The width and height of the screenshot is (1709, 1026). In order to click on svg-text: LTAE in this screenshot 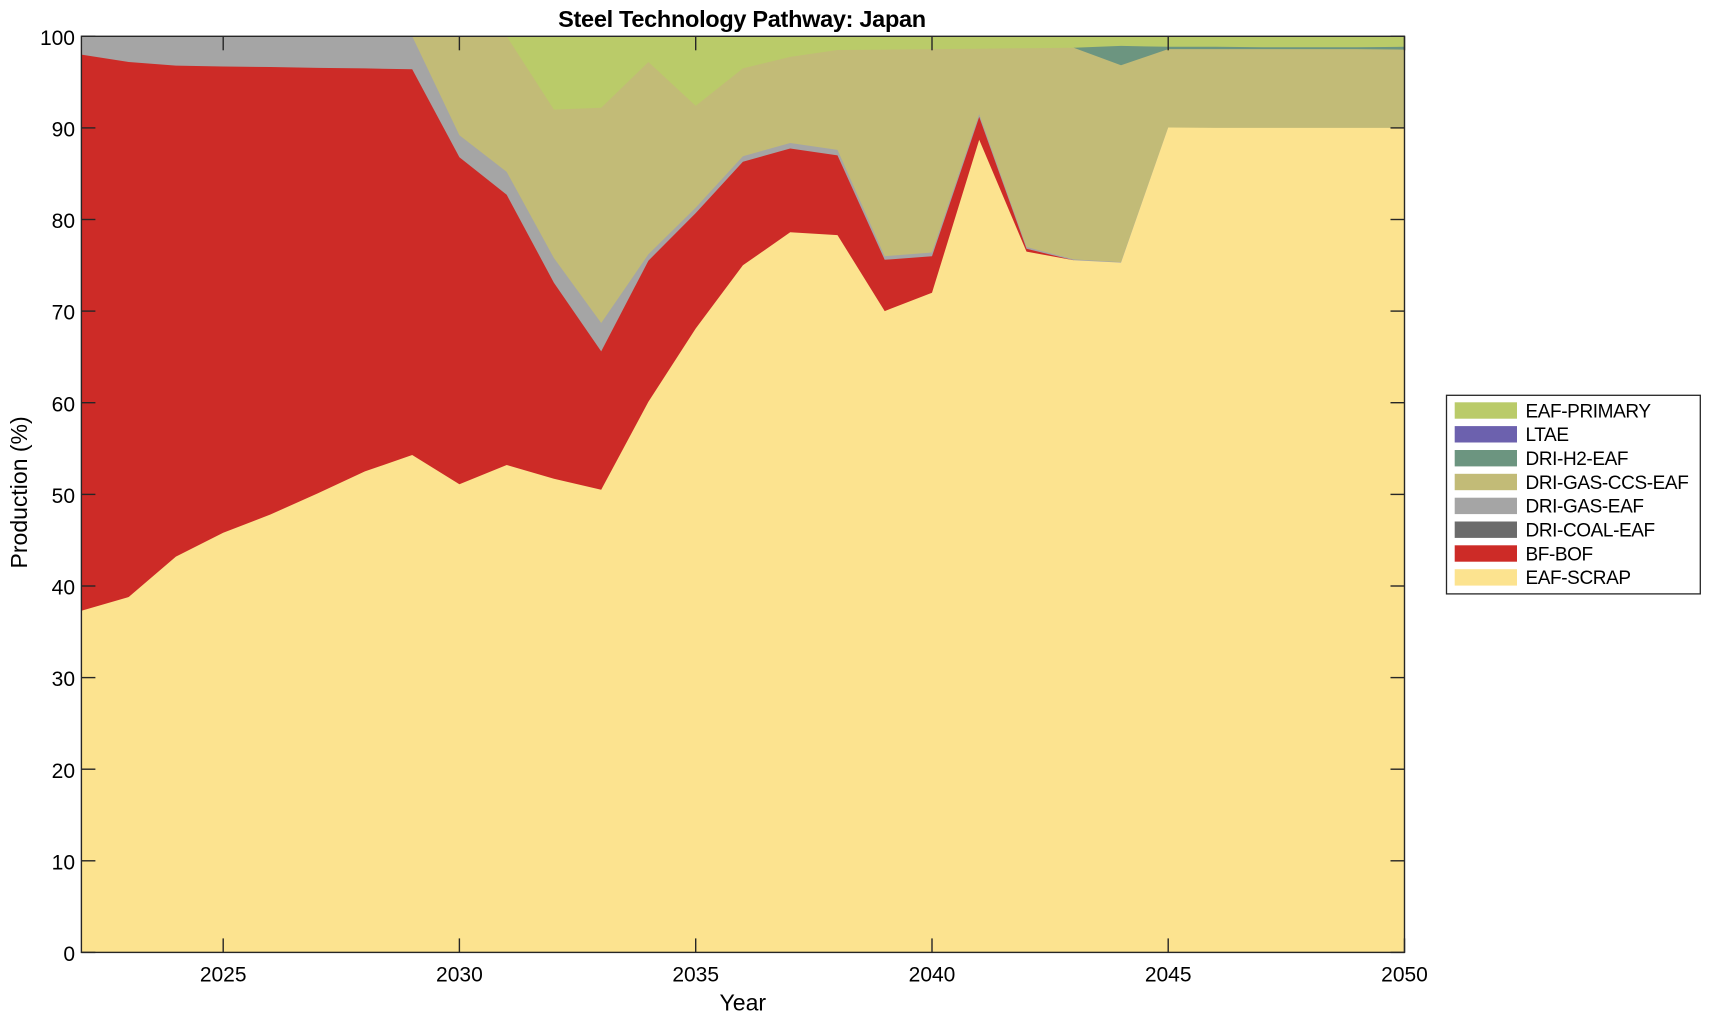, I will do `click(1547, 435)`.